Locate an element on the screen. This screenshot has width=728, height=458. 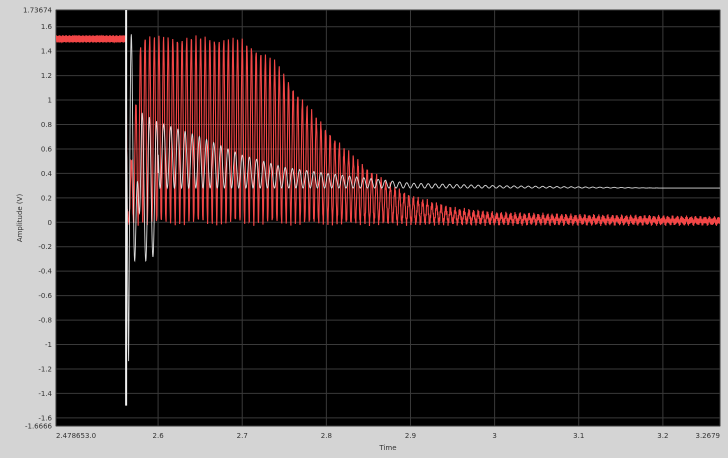
x-tick-label: 3.1 is located at coordinates (578, 436).